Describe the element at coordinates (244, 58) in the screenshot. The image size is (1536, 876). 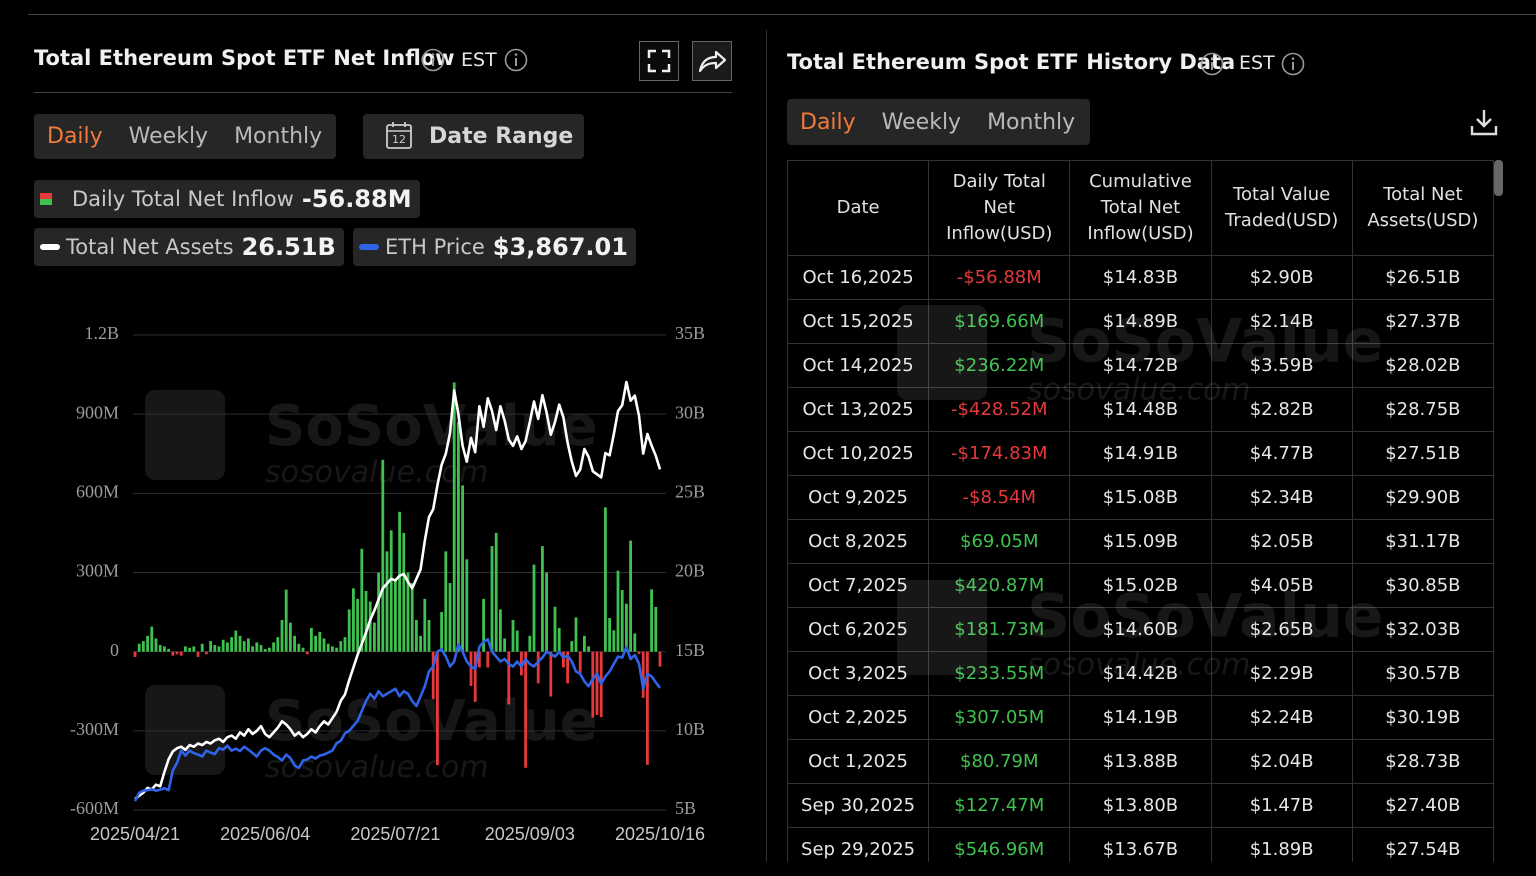
I see `panel-title: Total Ethereum Spot ETF Net Inflow` at that location.